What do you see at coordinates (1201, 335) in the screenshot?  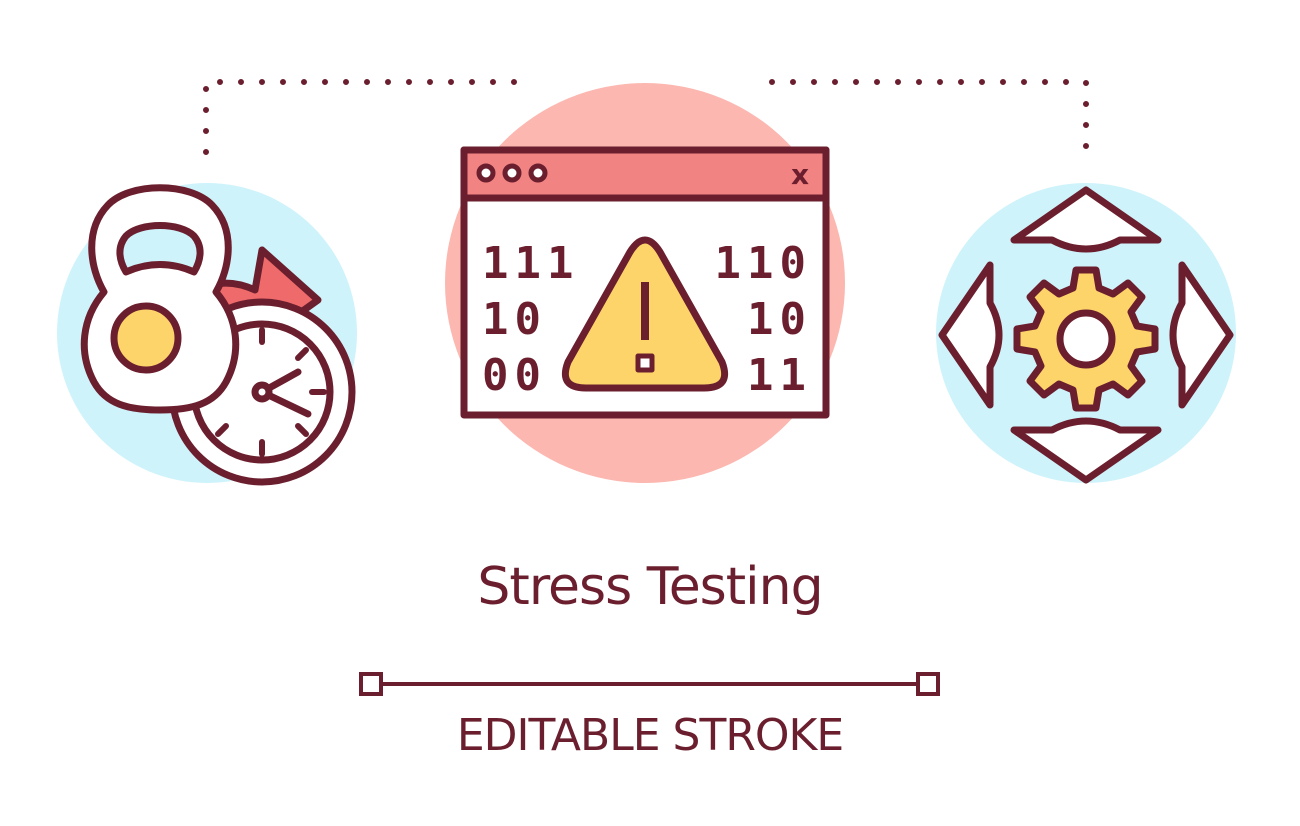 I see `arrow-right-icon` at bounding box center [1201, 335].